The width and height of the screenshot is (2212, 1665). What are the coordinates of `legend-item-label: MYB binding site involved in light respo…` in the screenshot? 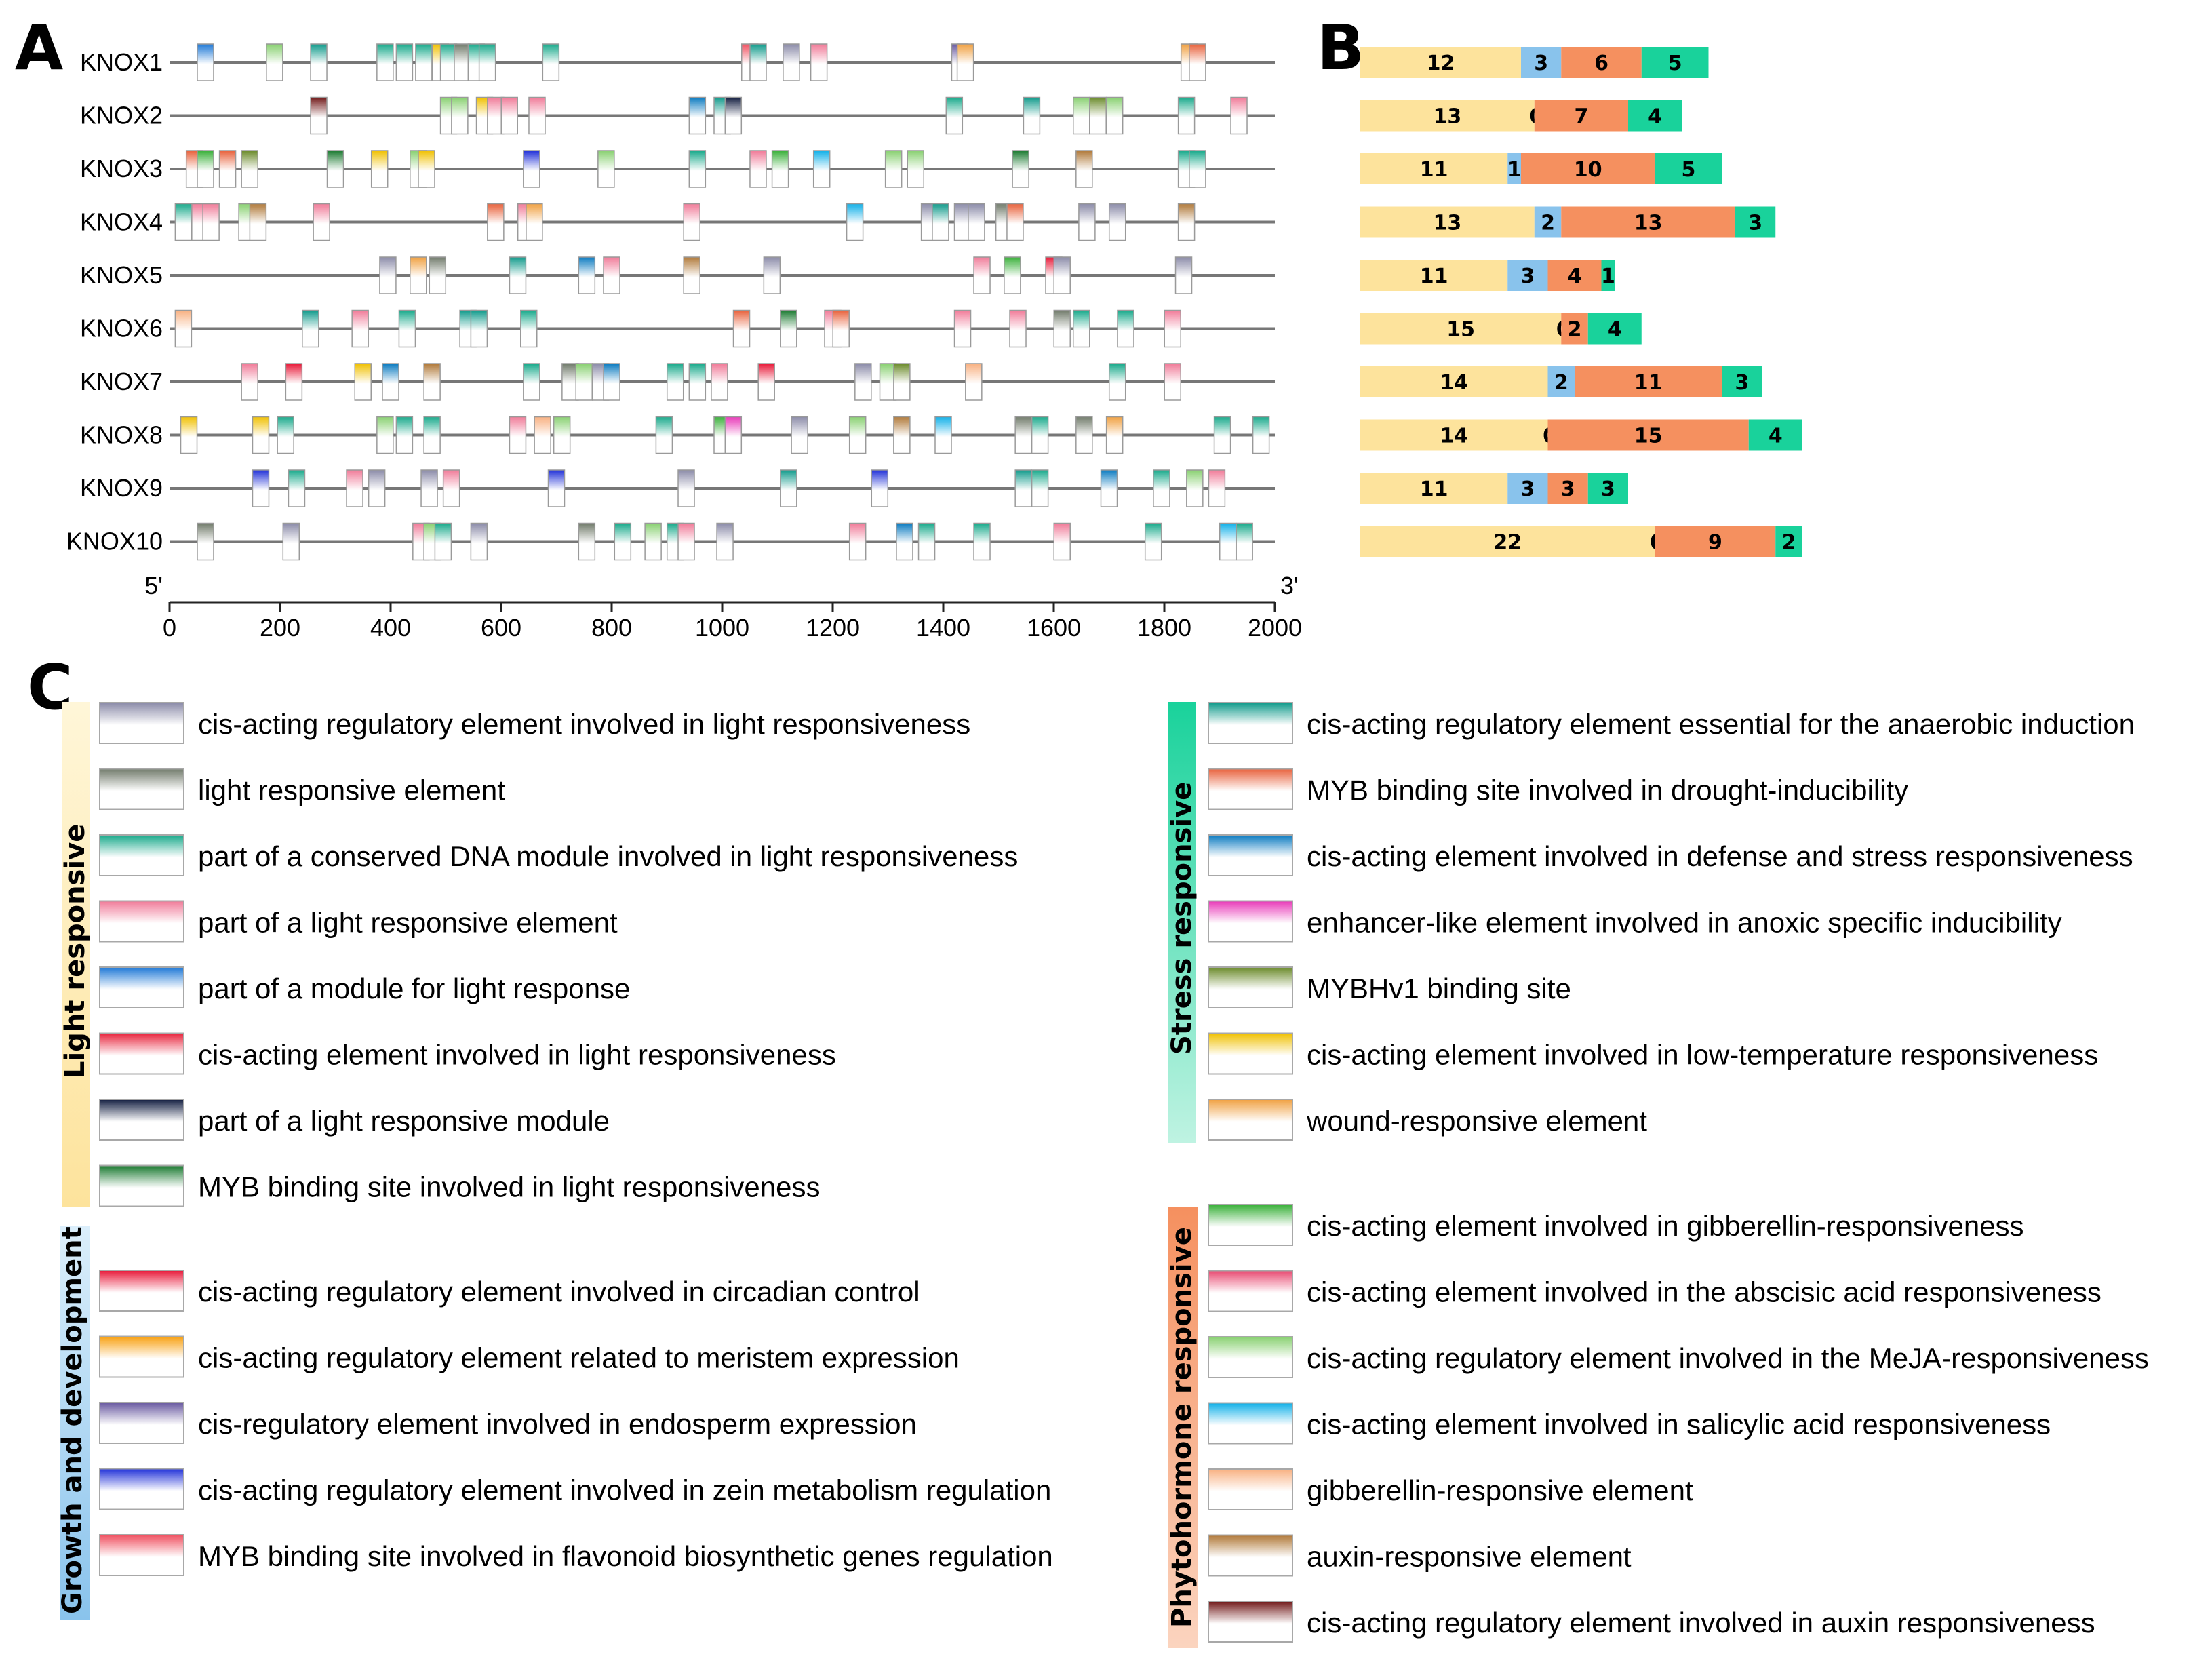 It's located at (510, 1187).